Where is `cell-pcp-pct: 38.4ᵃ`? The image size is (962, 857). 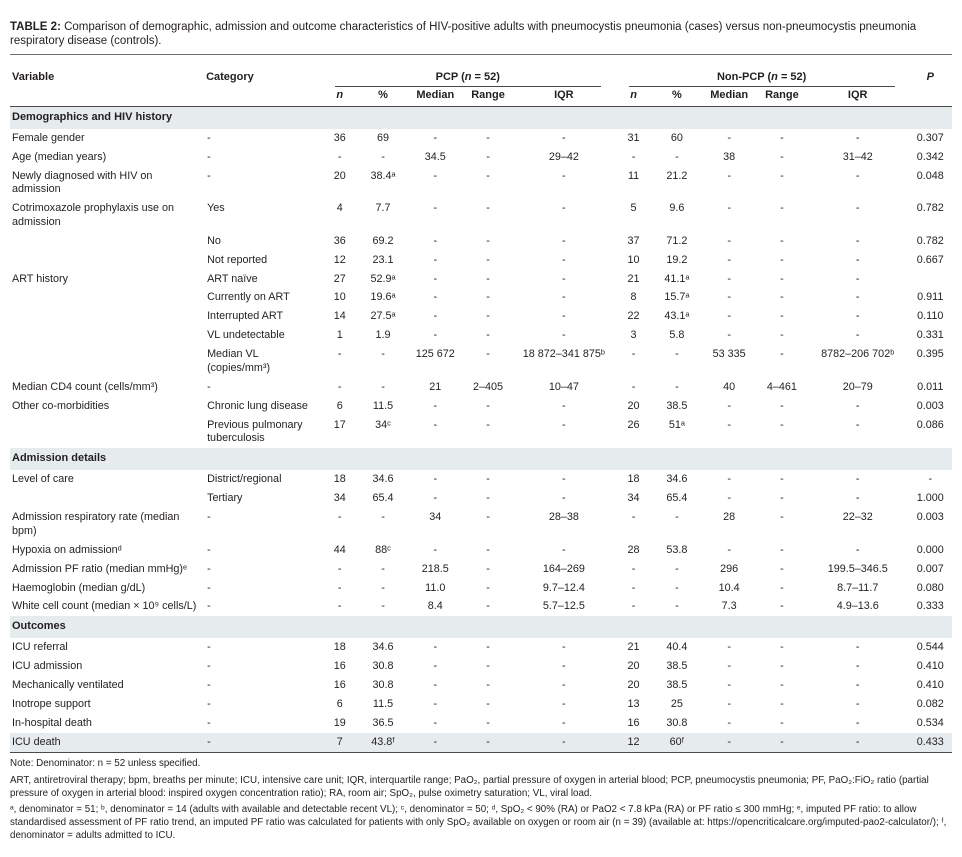
cell-pcp-pct: 38.4ᵃ is located at coordinates (383, 175).